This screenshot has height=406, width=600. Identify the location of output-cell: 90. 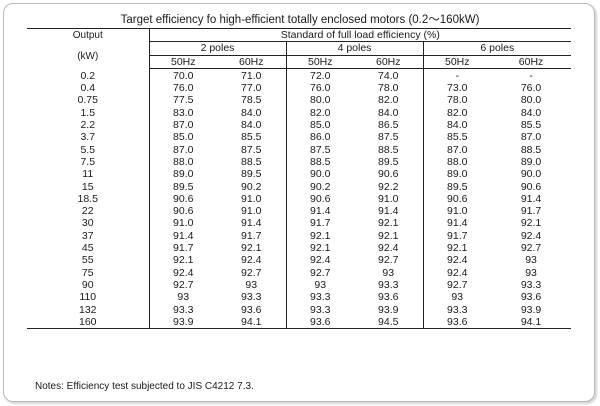
(87, 284).